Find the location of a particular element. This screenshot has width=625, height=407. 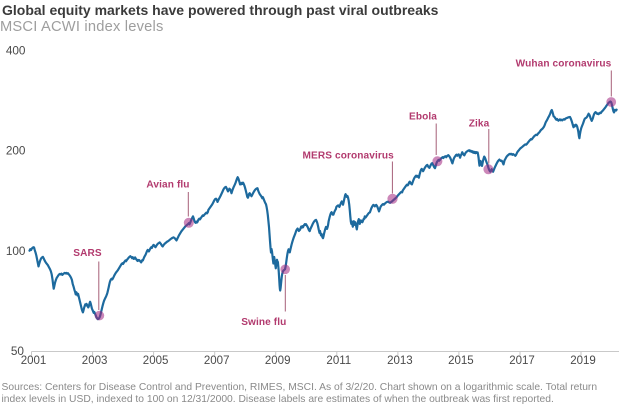

svg-text: Wuhan coronavirus is located at coordinates (564, 63).